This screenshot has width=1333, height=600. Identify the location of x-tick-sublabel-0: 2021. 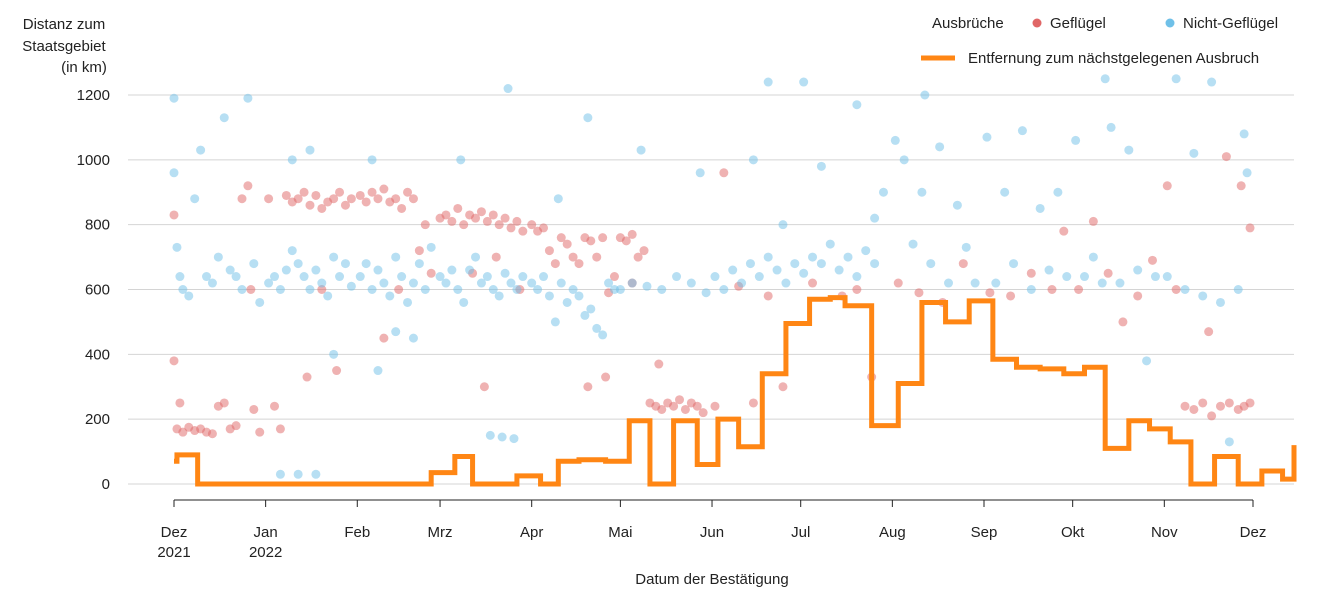
(173, 552).